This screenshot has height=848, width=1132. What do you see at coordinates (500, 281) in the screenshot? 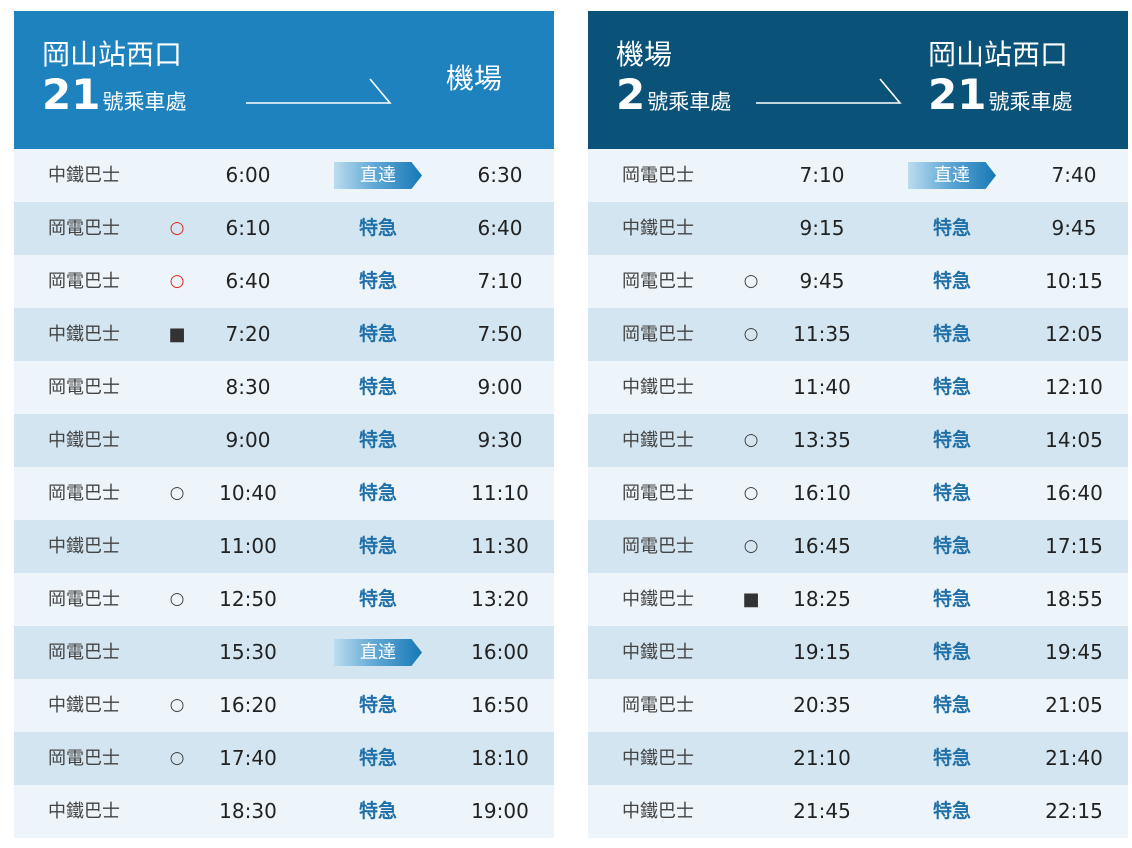
I see `arrival-time: 7:10` at bounding box center [500, 281].